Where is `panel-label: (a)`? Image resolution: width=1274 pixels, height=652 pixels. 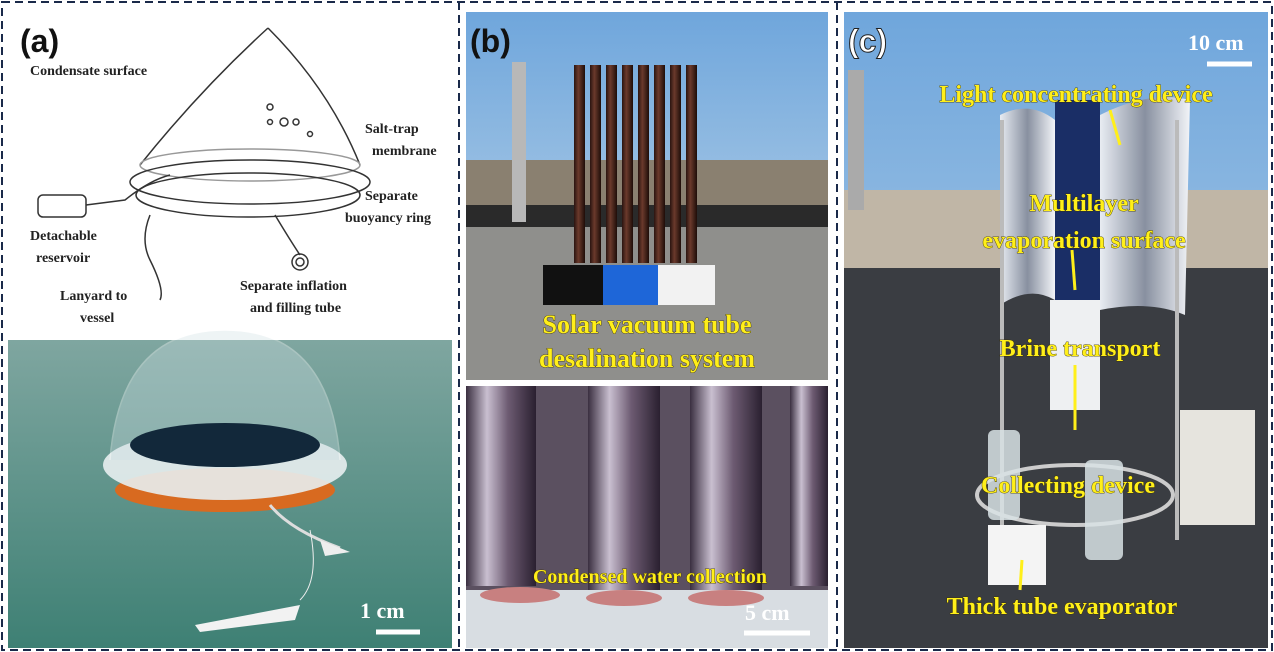
panel-label: (a) is located at coordinates (39, 41).